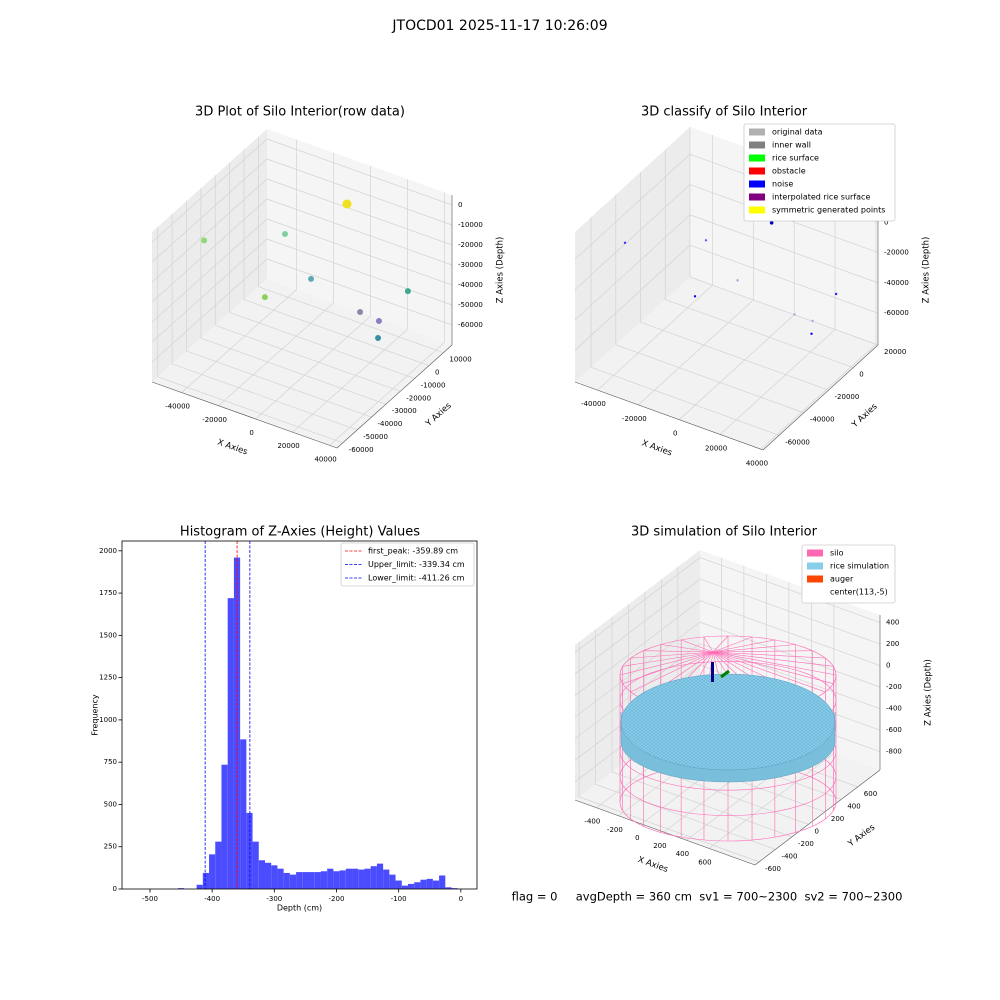 Image resolution: width=1000 pixels, height=1000 pixels. What do you see at coordinates (837, 819) in the screenshot?
I see `y-tick-label: 200` at bounding box center [837, 819].